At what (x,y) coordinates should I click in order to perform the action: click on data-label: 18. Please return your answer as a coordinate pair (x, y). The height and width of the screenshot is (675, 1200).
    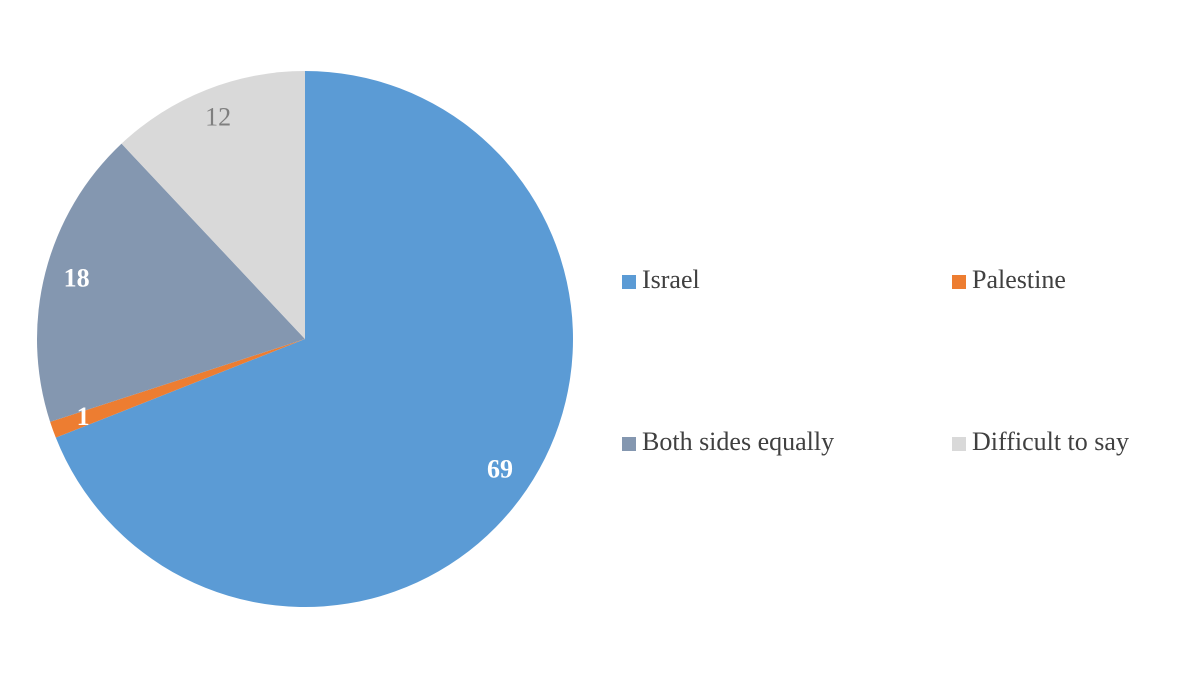
    Looking at the image, I should click on (77, 277).